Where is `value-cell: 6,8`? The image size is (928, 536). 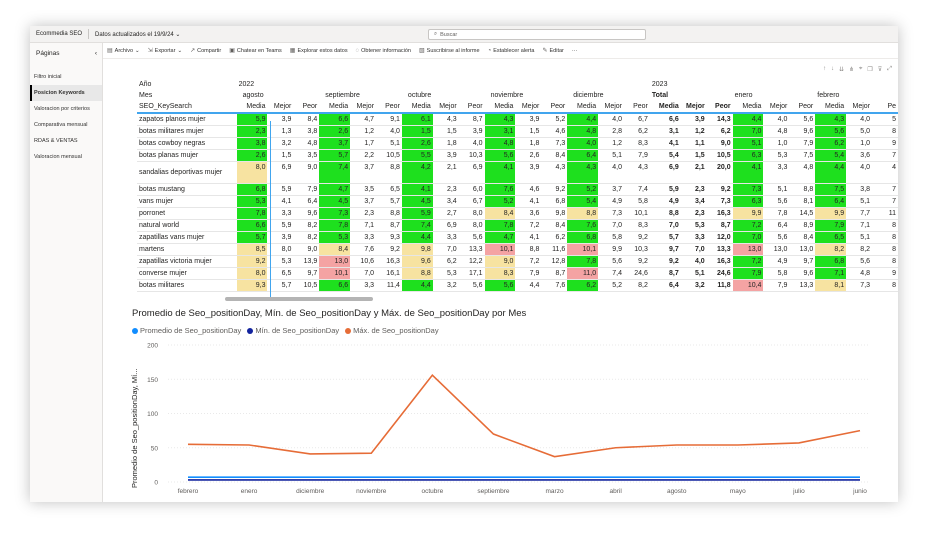 value-cell: 6,8 is located at coordinates (583, 238).